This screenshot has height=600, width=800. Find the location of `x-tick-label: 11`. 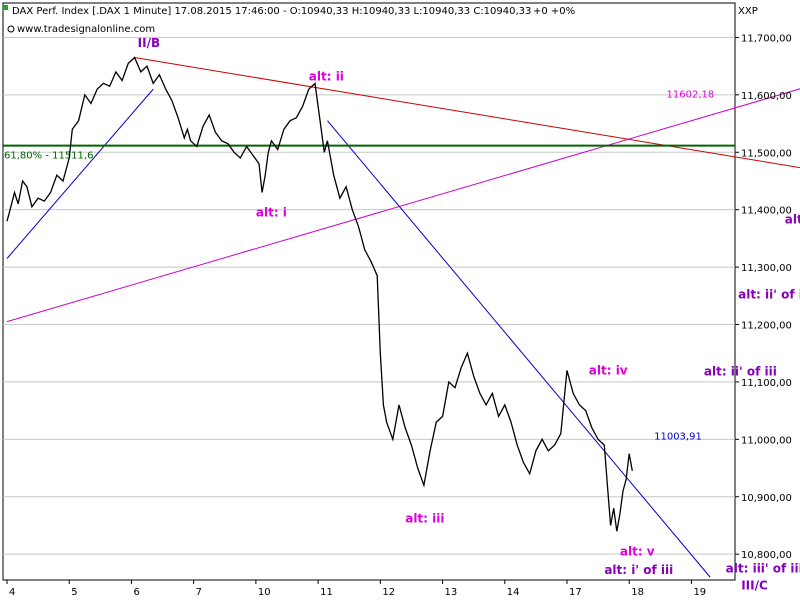

x-tick-label: 11 is located at coordinates (326, 592).